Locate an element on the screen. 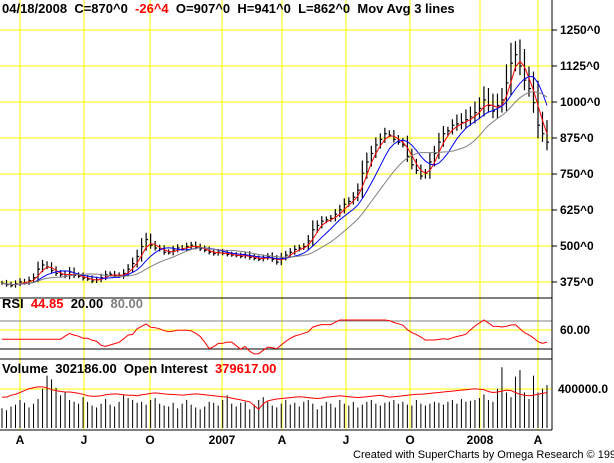 This screenshot has height=463, width=614. price-tick-label: 1250^0 is located at coordinates (580, 30).